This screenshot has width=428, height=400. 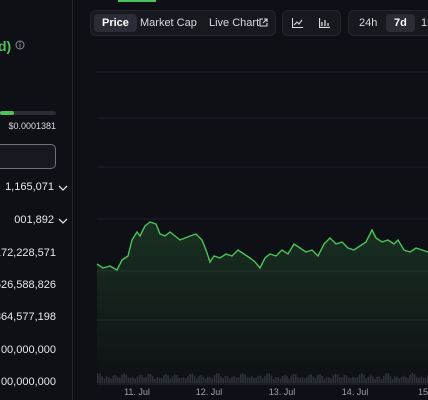 I want to click on x-tick-label: 11. Jul, so click(x=137, y=392).